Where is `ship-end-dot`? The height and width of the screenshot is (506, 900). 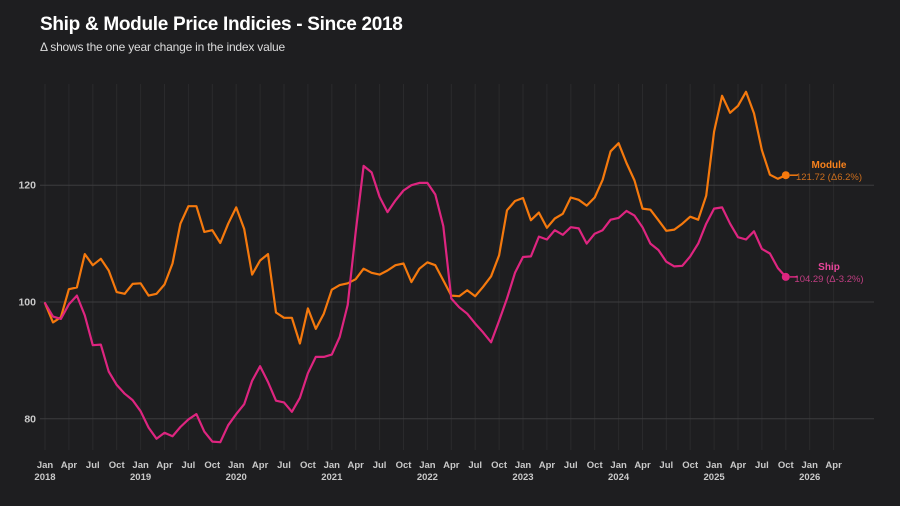
ship-end-dot is located at coordinates (785, 276).